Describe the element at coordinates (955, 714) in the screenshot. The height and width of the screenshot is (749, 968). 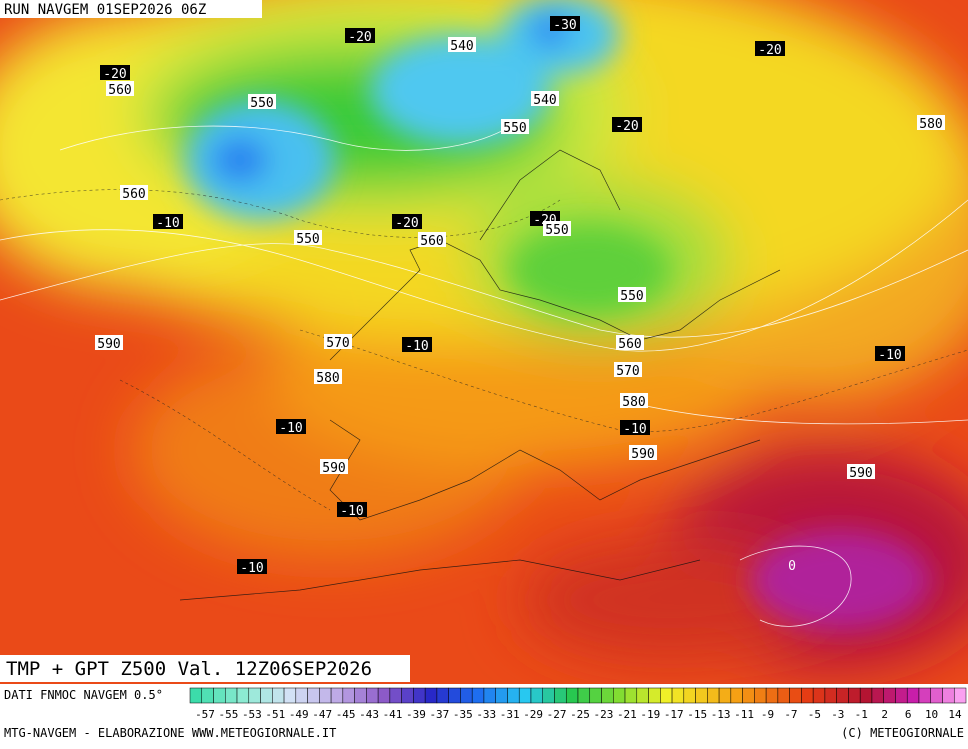
I see `colorbar-tick-label: 14` at that location.